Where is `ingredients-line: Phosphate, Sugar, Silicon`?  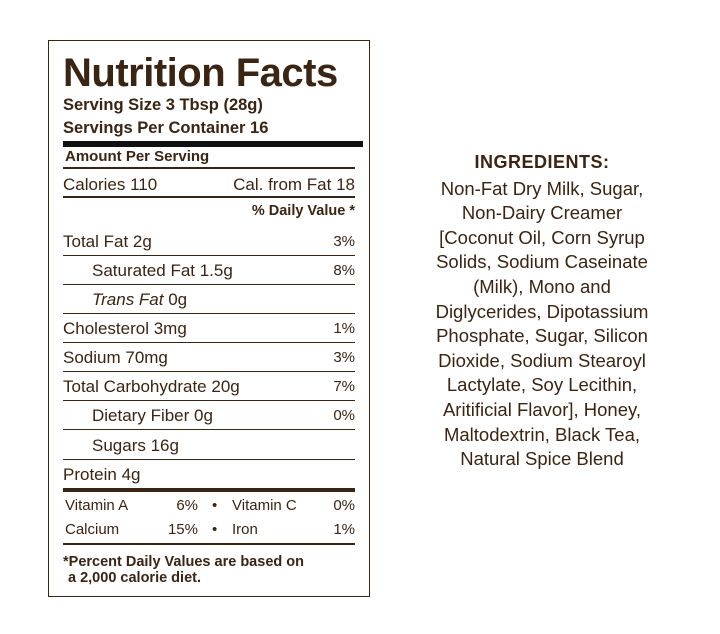
ingredients-line: Phosphate, Sugar, Silicon is located at coordinates (542, 336).